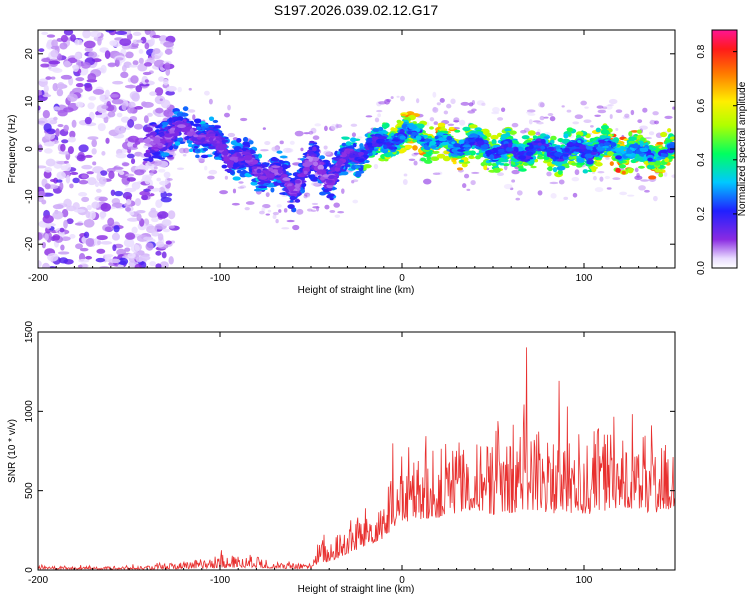  Describe the element at coordinates (38, 278) in the screenshot. I see `x-tick-label: -200` at that location.